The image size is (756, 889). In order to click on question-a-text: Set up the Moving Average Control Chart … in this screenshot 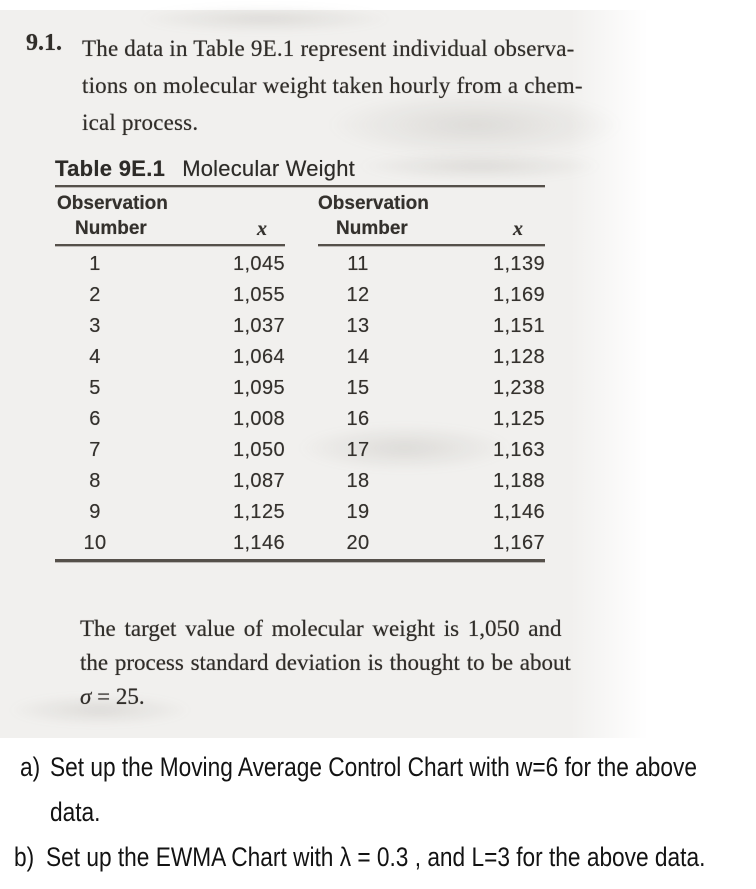, I will do `click(373, 767)`.